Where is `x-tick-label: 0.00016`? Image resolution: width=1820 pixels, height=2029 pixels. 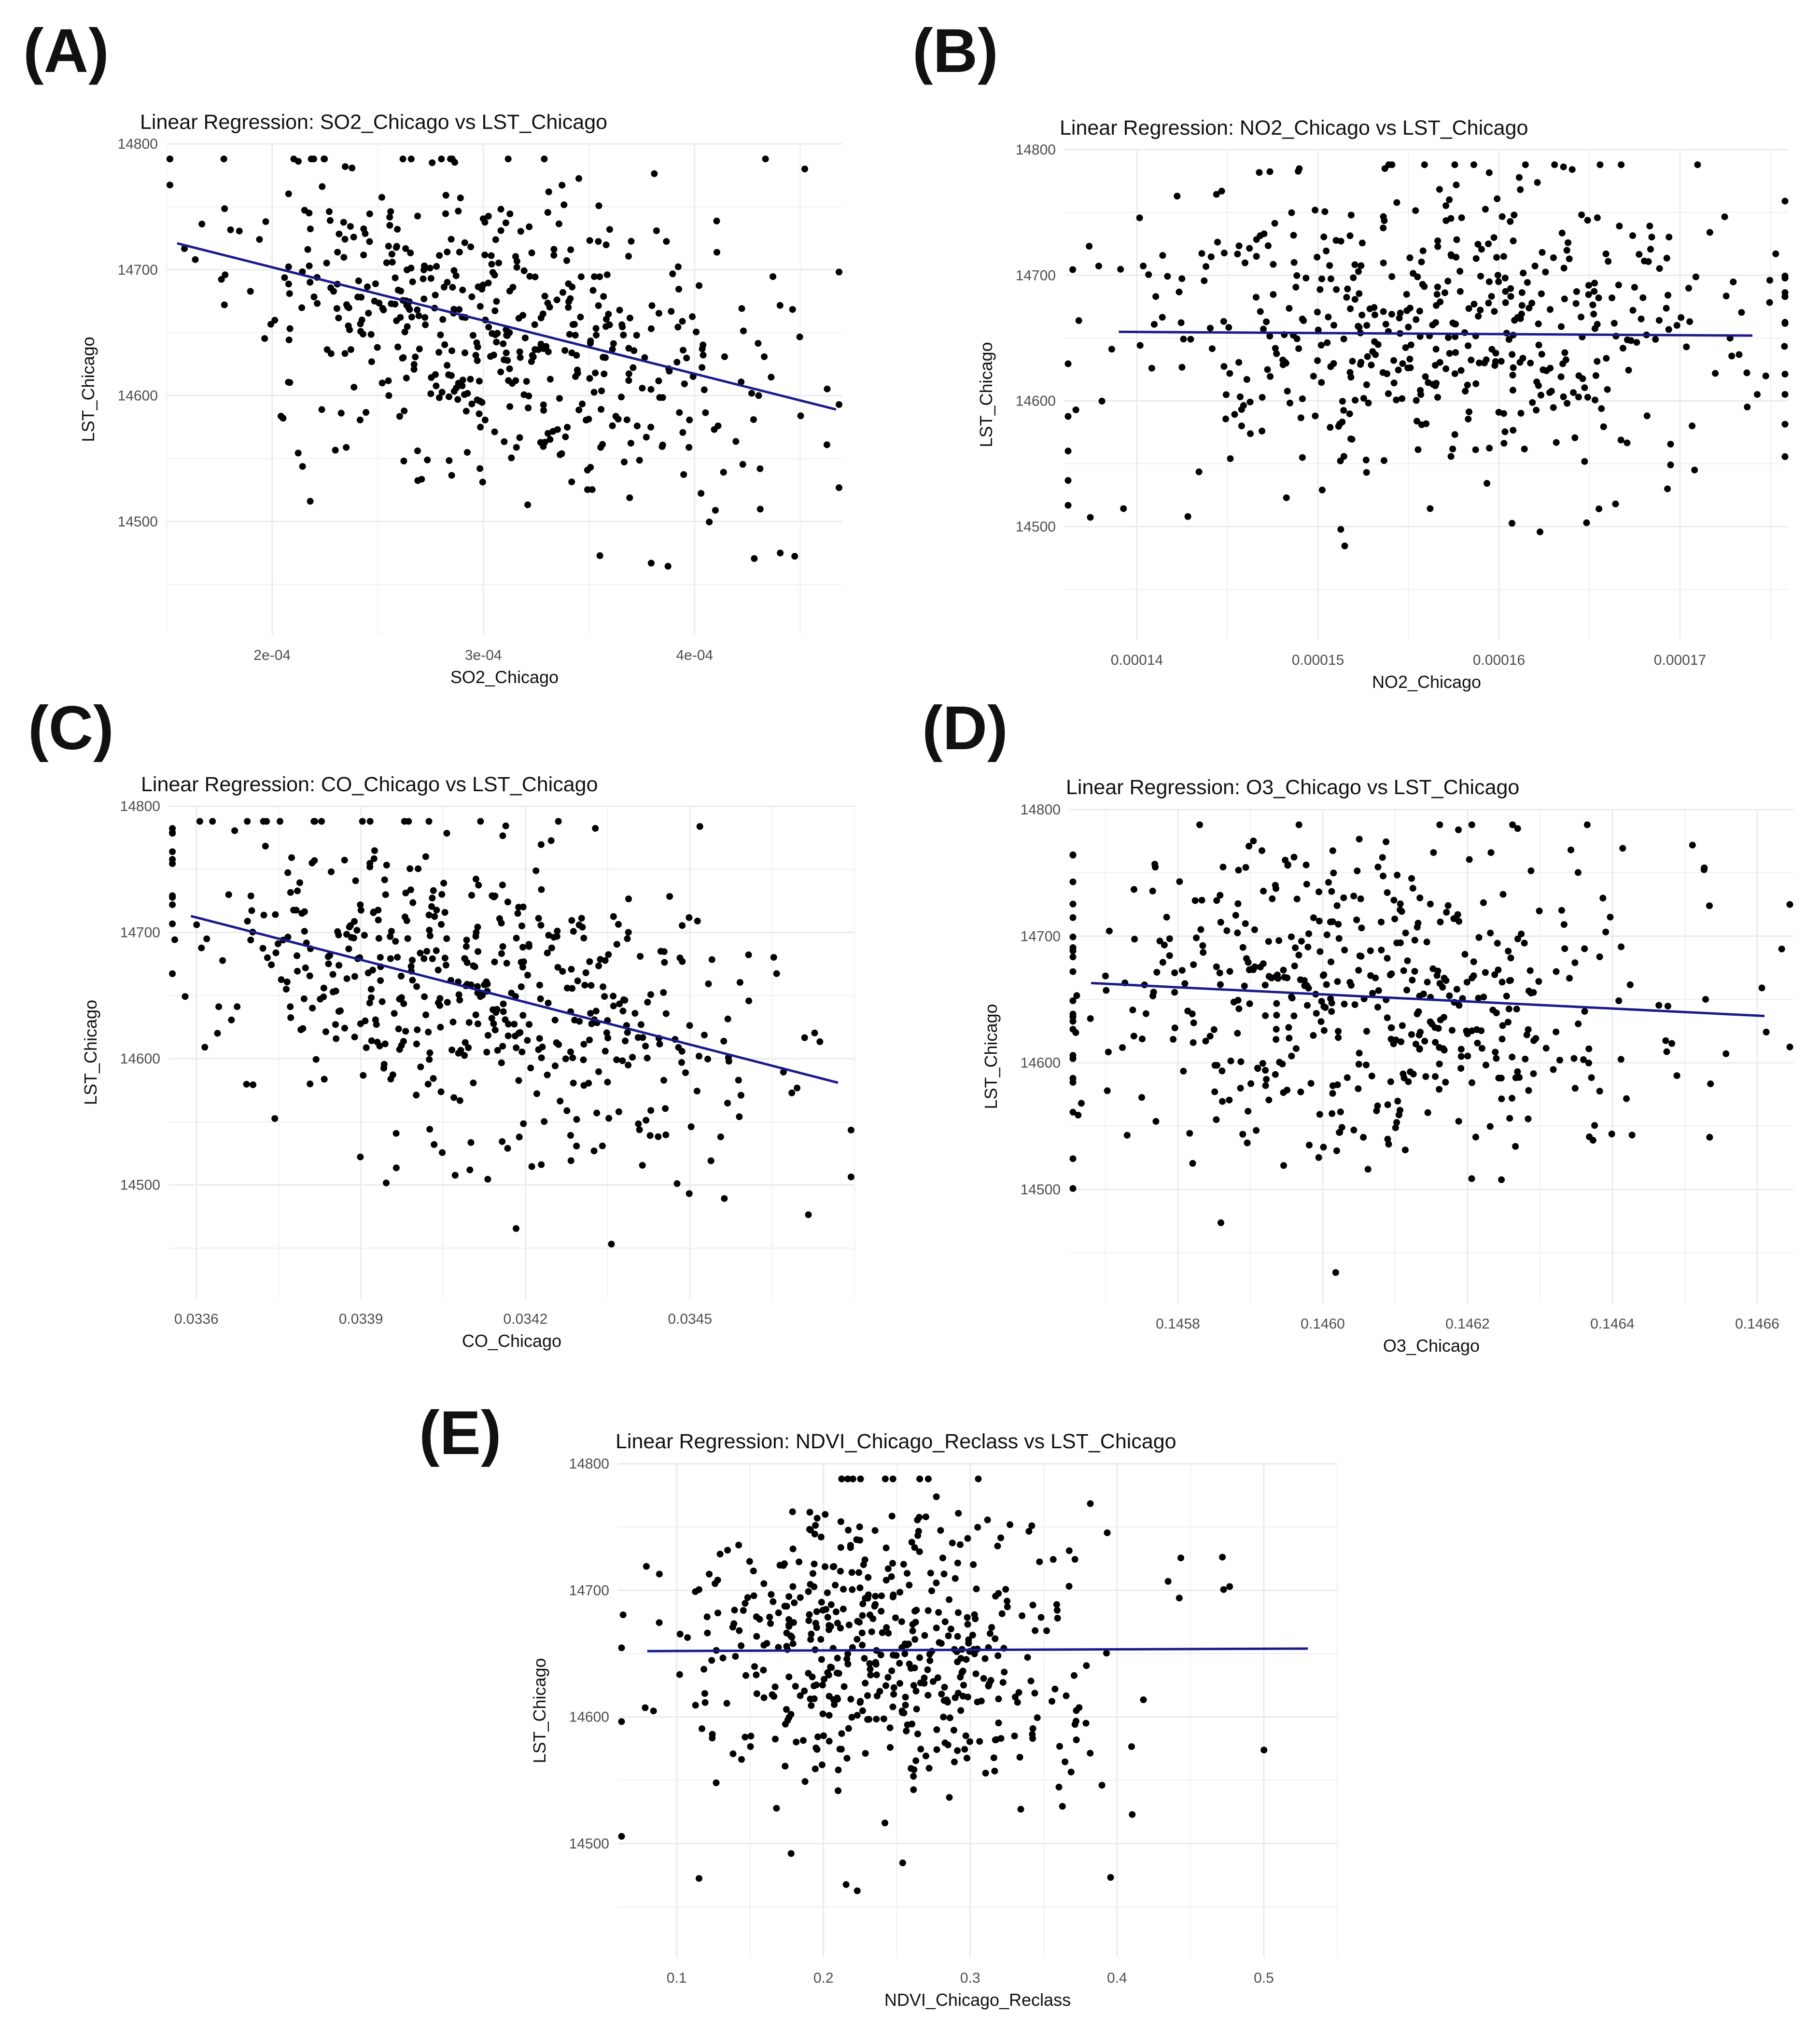 x-tick-label: 0.00016 is located at coordinates (1499, 660).